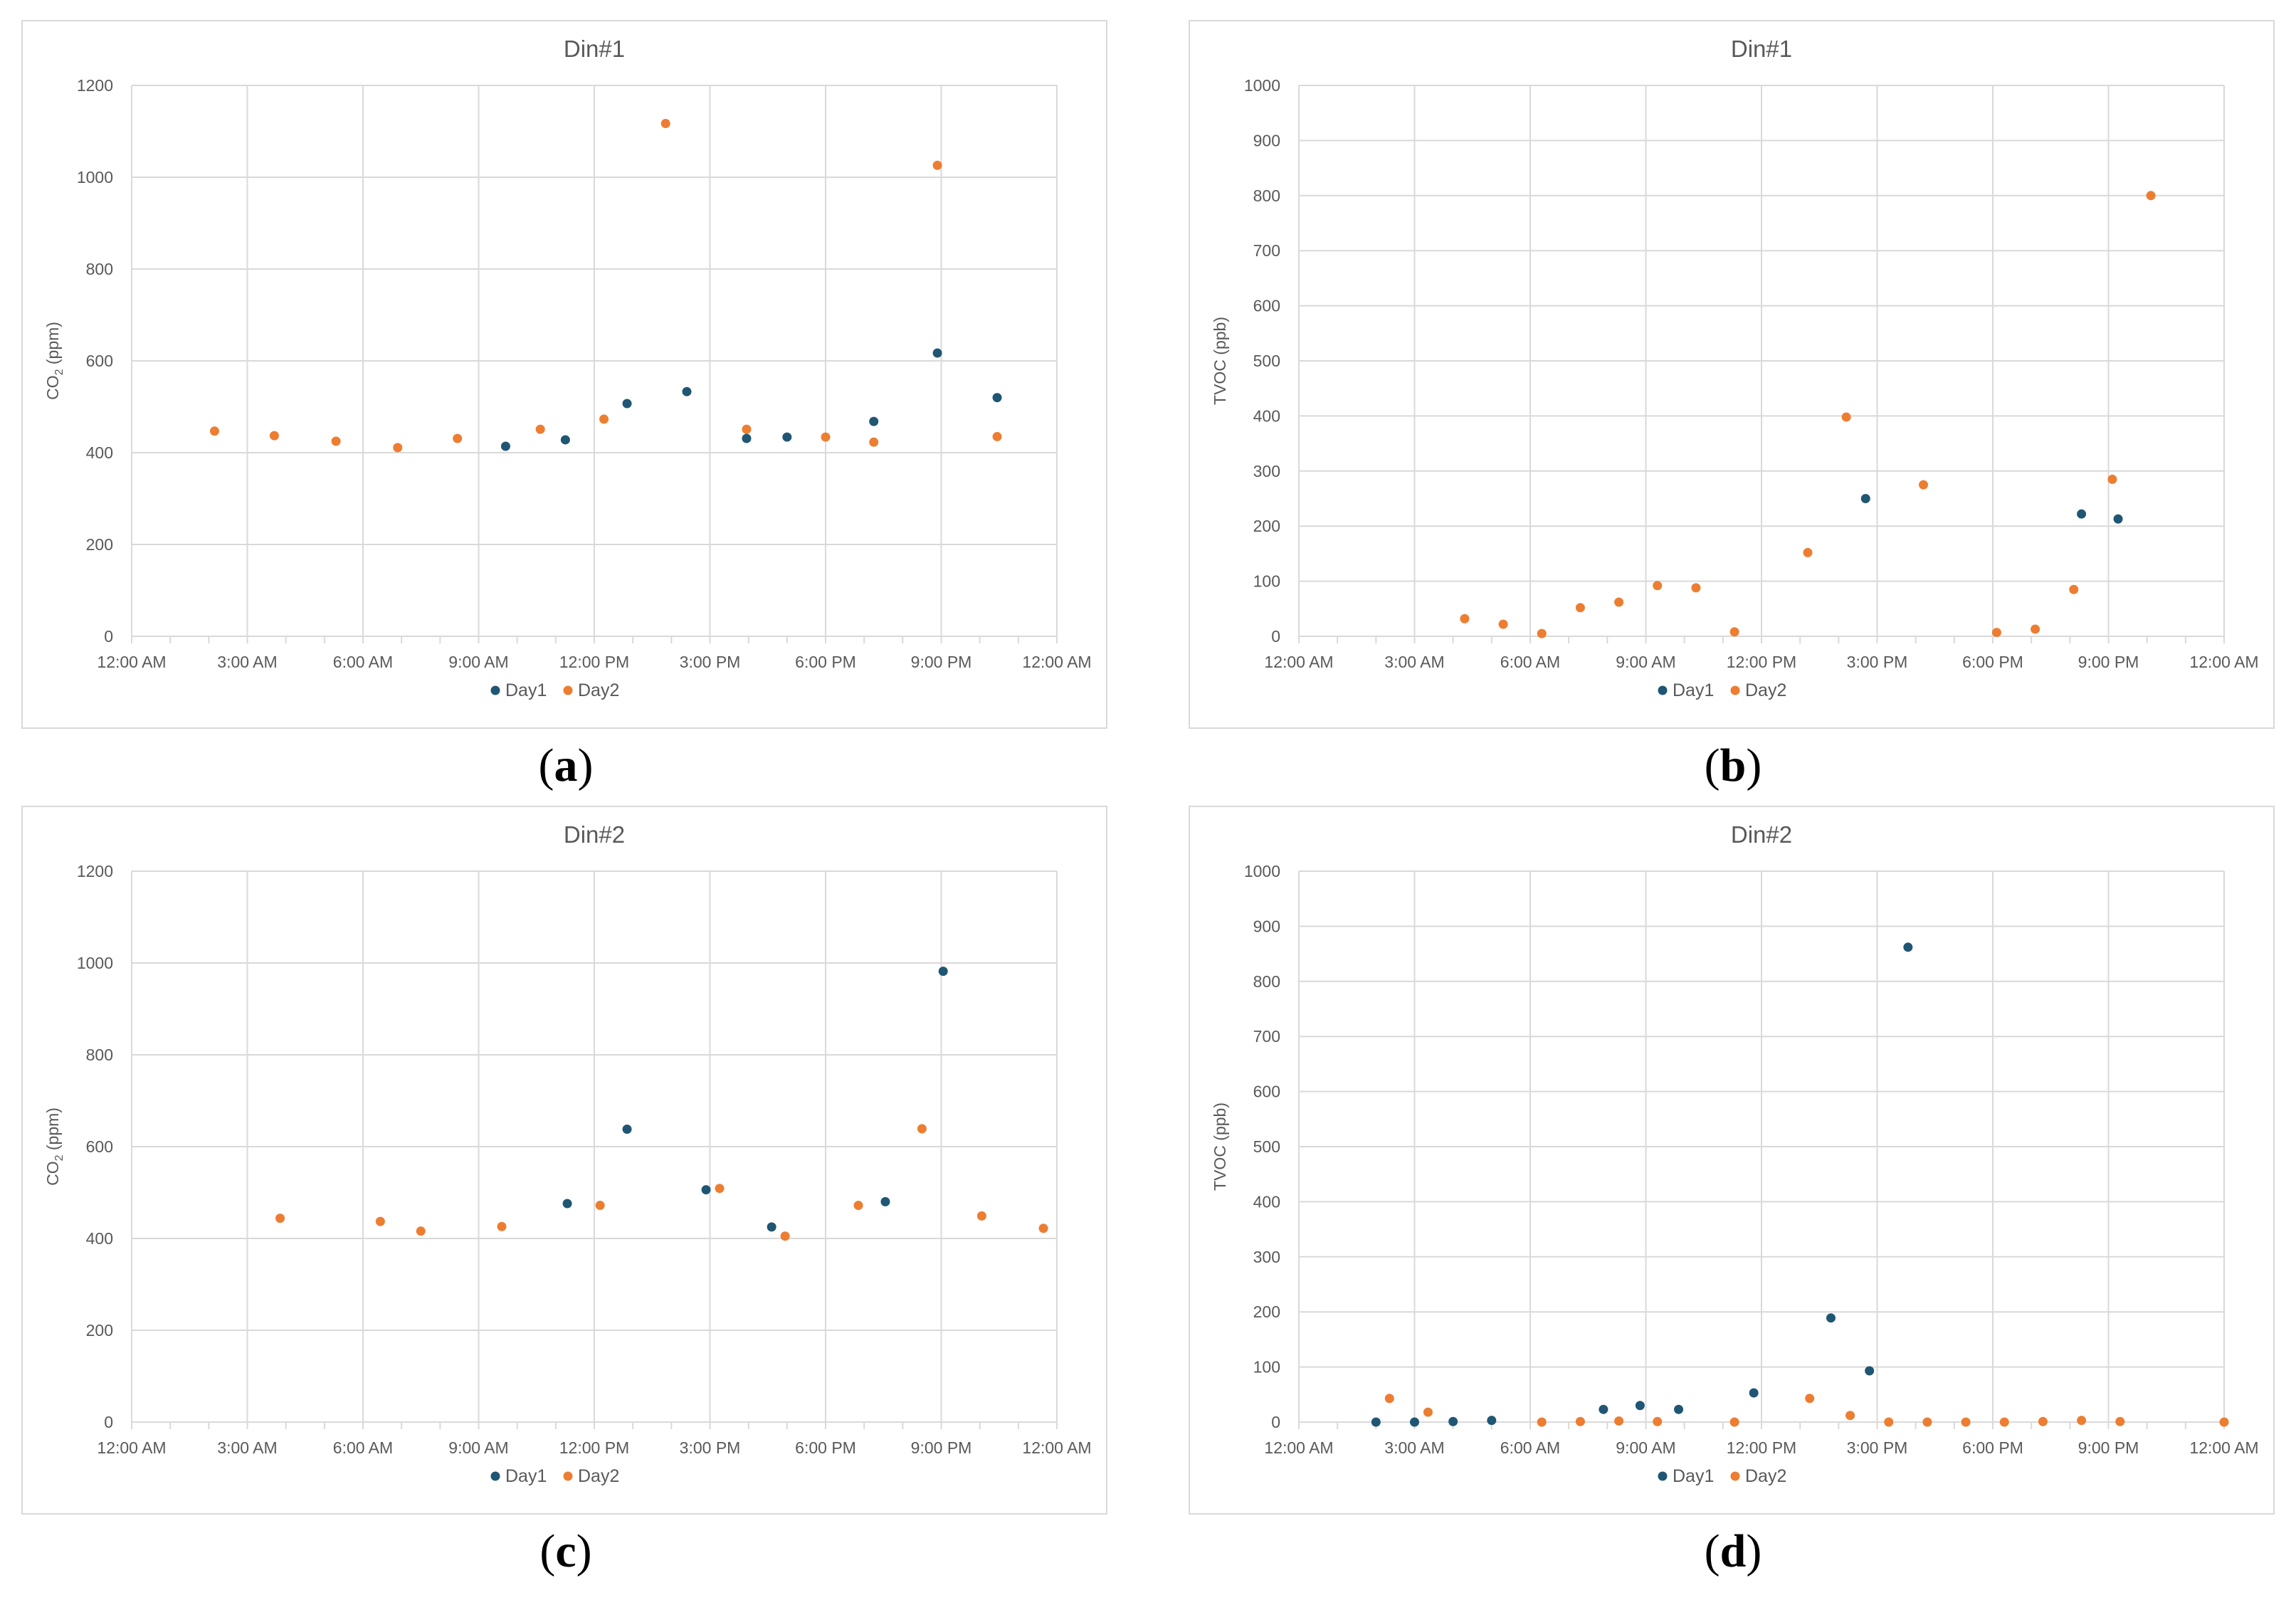  Describe the element at coordinates (247, 1448) in the screenshot. I see `x-tick-label: 3:00 AM` at that location.